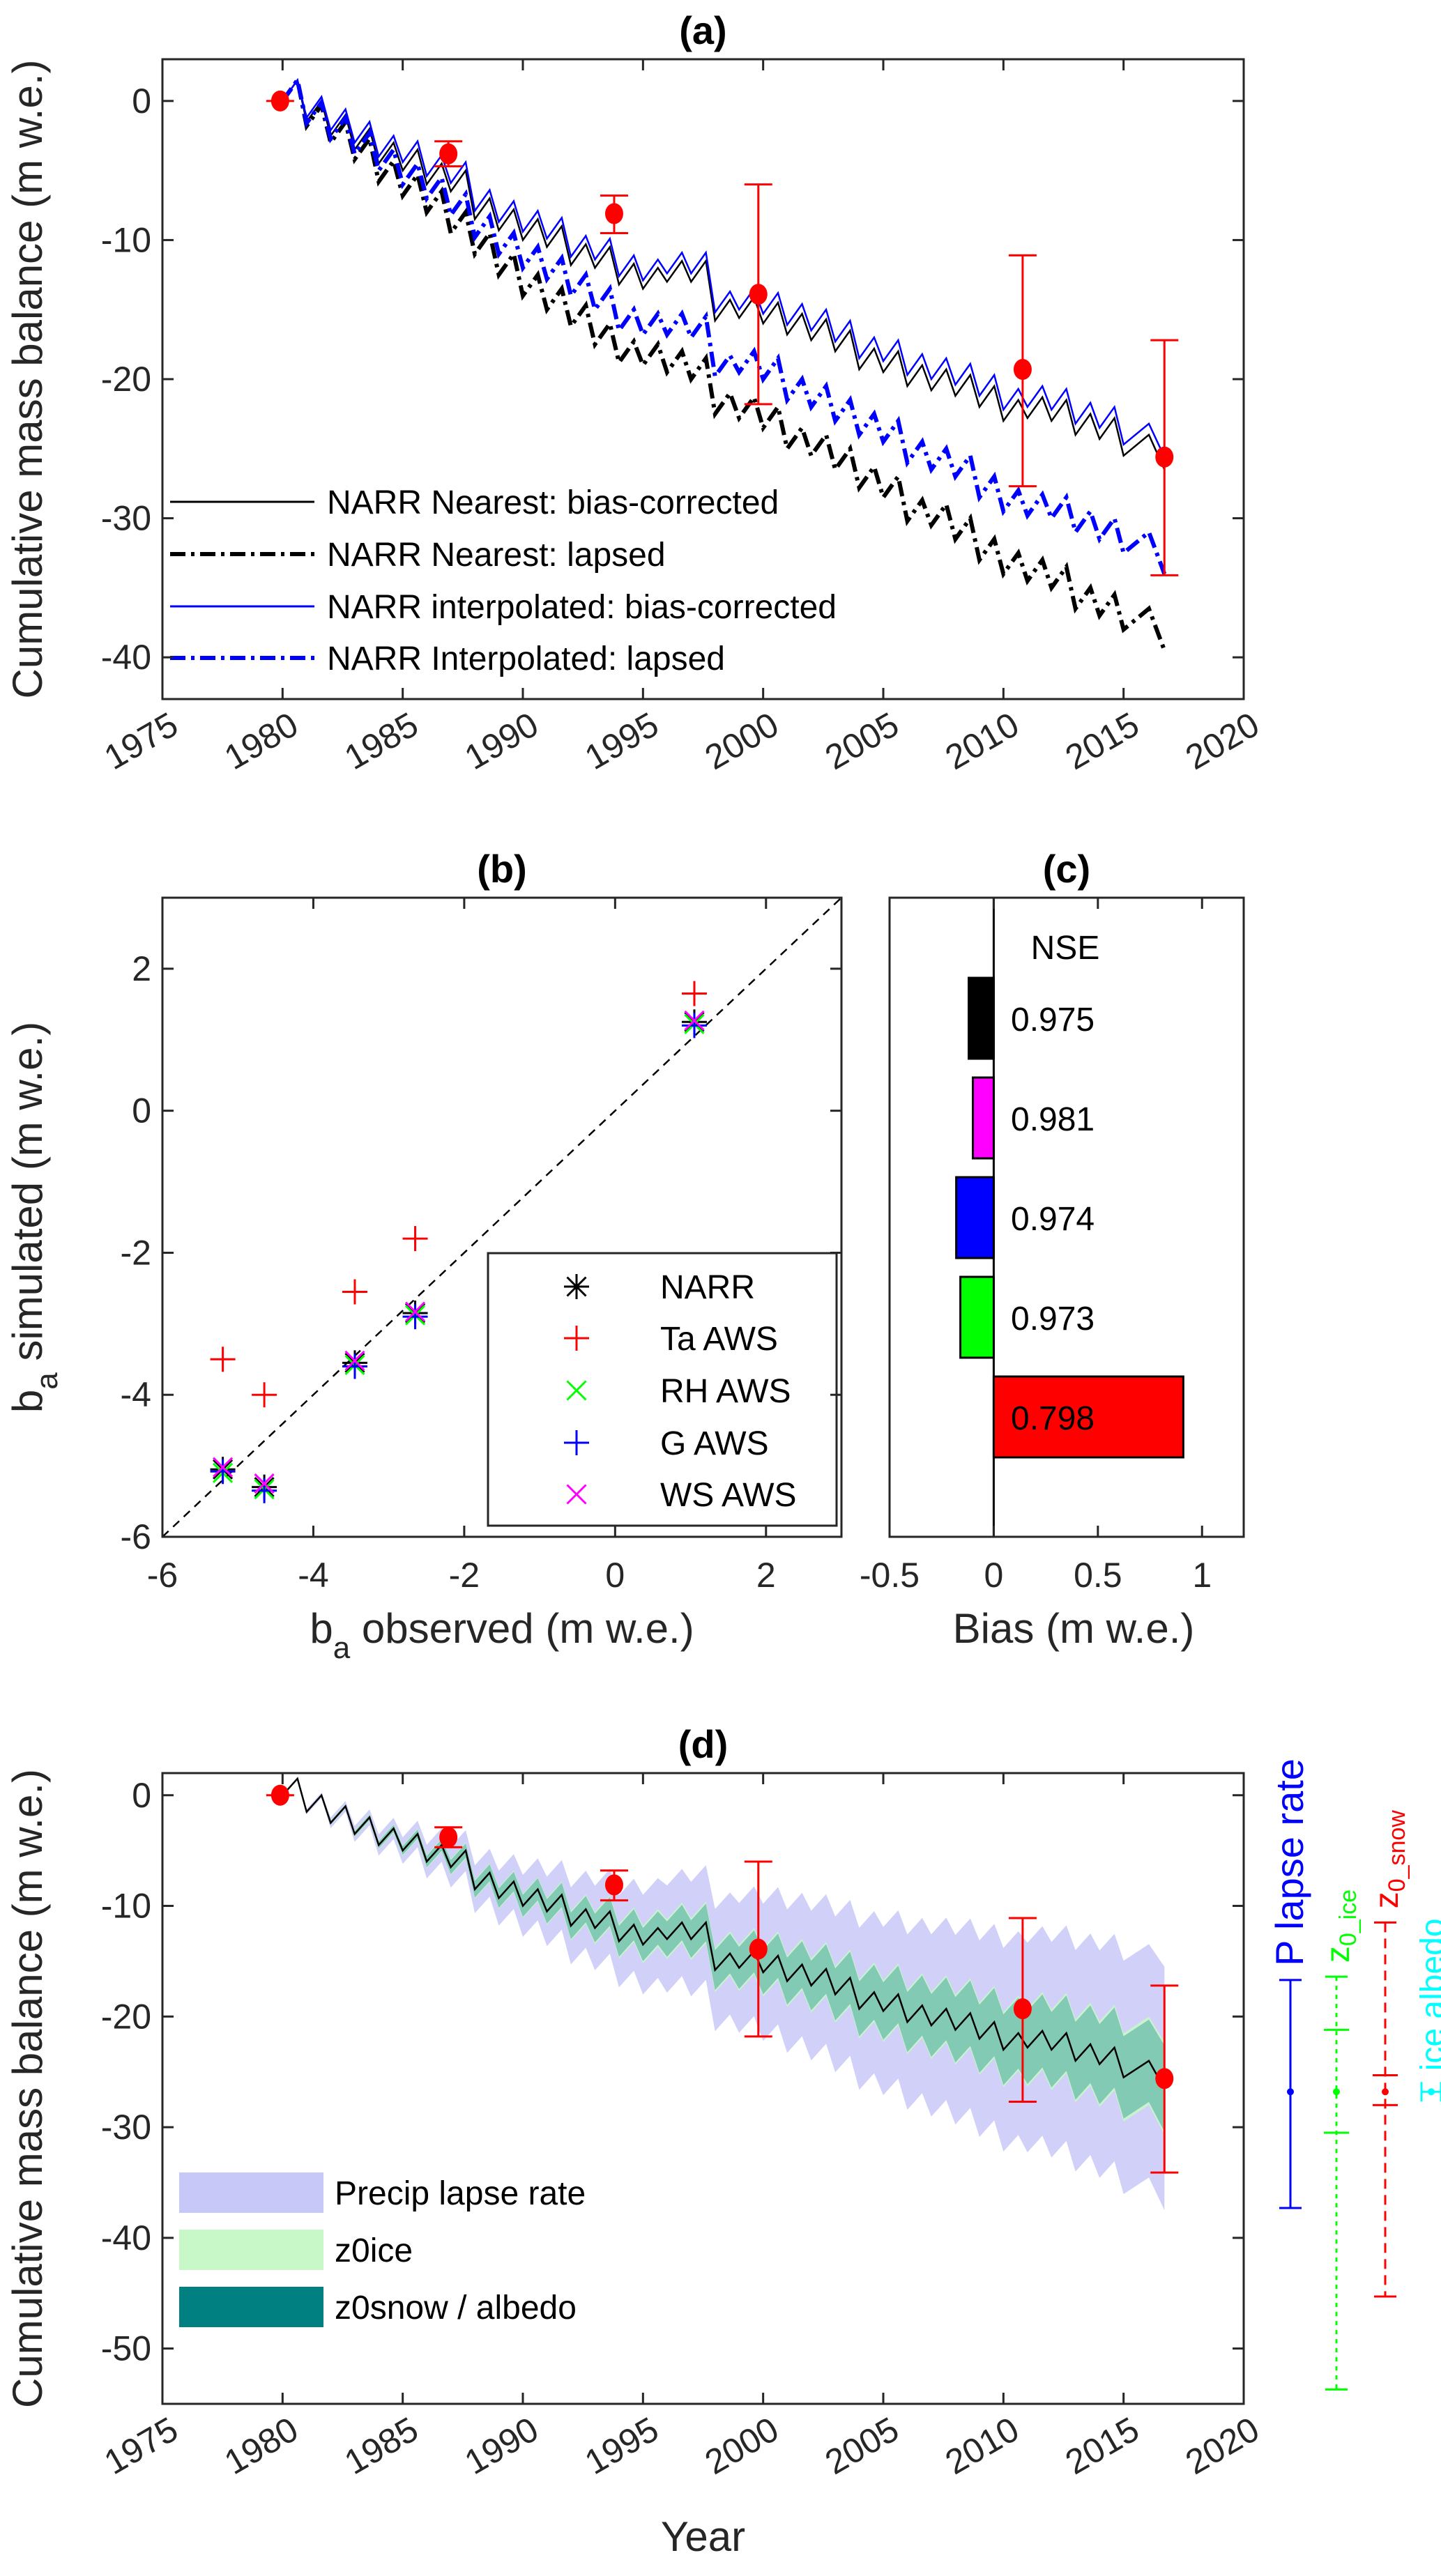 Image resolution: width=1441 pixels, height=2576 pixels. What do you see at coordinates (464, 1575) in the screenshot?
I see `x-tick-label: -2` at bounding box center [464, 1575].